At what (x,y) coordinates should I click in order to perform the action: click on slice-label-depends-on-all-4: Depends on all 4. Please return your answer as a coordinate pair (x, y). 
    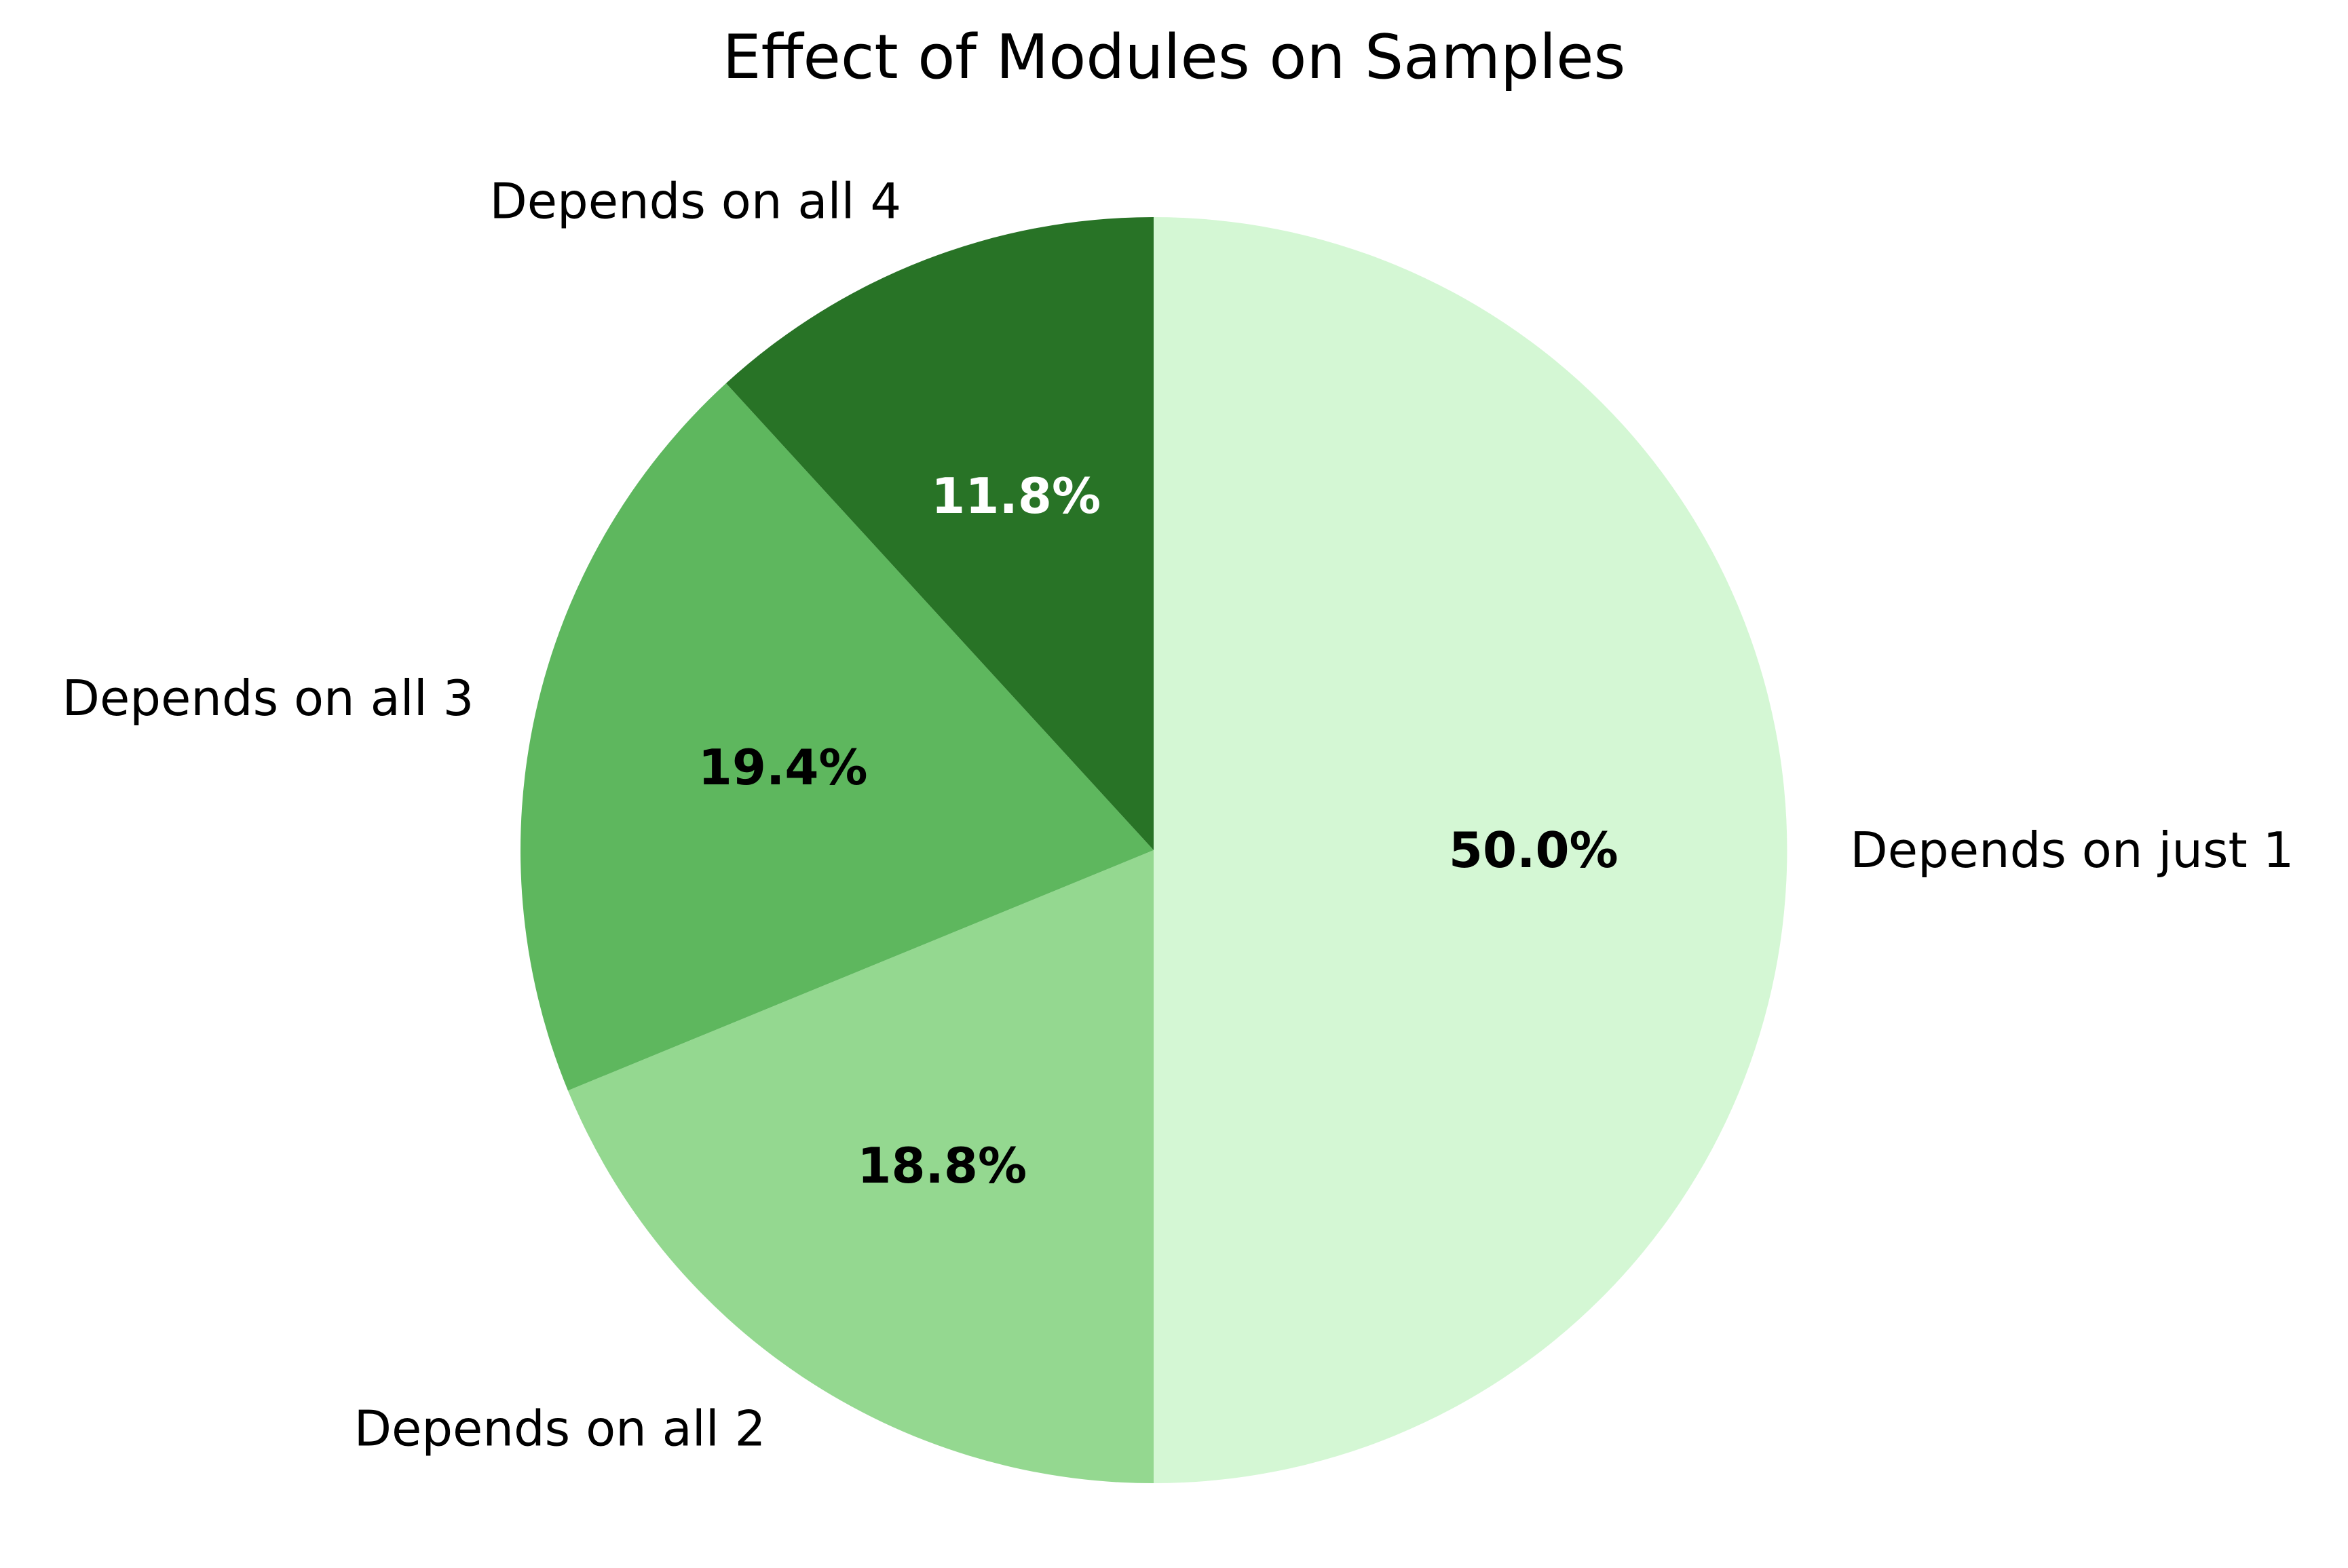
    Looking at the image, I should click on (695, 200).